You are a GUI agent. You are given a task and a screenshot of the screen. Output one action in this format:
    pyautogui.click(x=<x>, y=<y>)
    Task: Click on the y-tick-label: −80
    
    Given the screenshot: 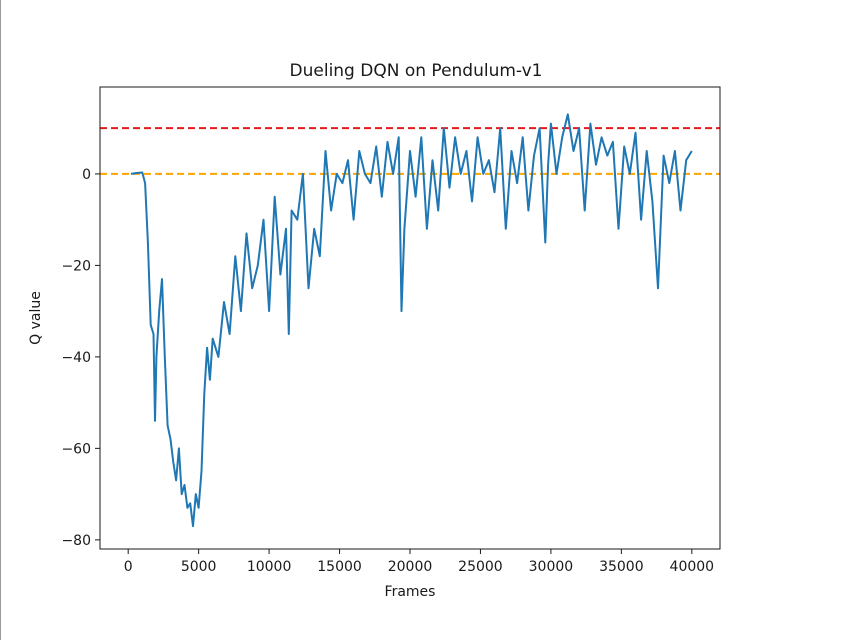 What is the action you would take?
    pyautogui.click(x=76, y=541)
    